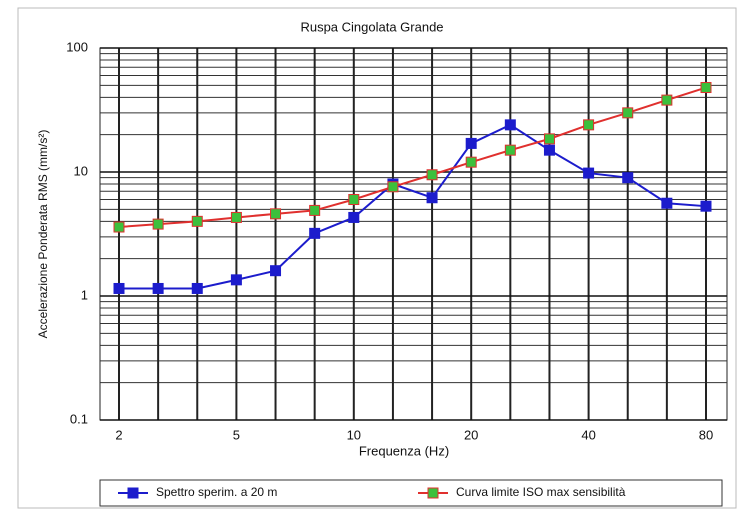 This screenshot has width=745, height=521. What do you see at coordinates (404, 450) in the screenshot?
I see `x-axis-label: Frequenza (Hz)` at bounding box center [404, 450].